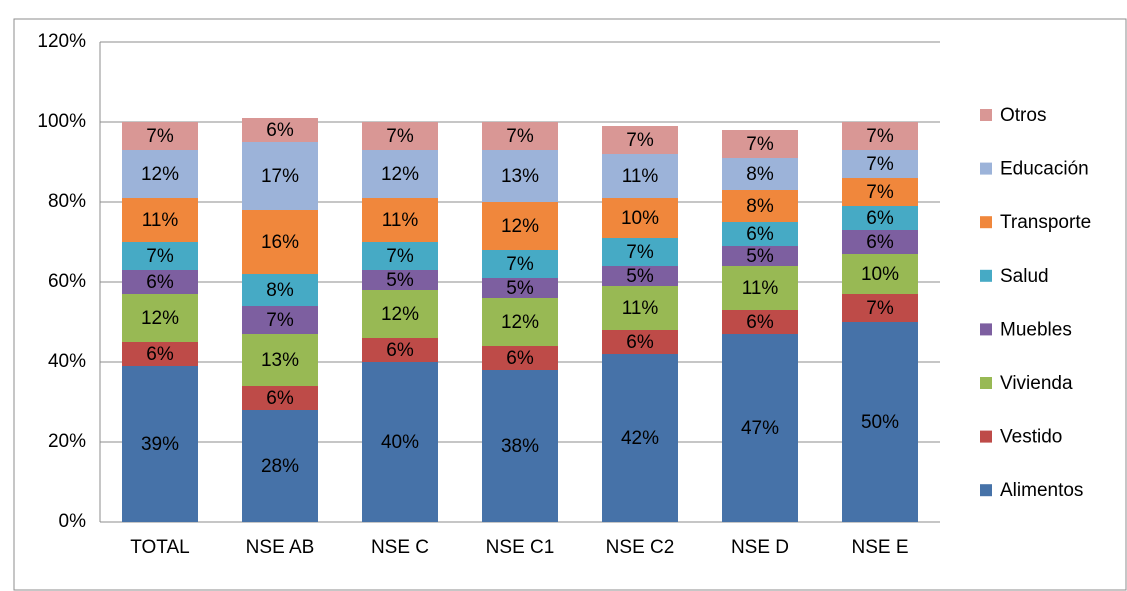  Describe the element at coordinates (1023, 115) in the screenshot. I see `legend-label: Otros` at that location.